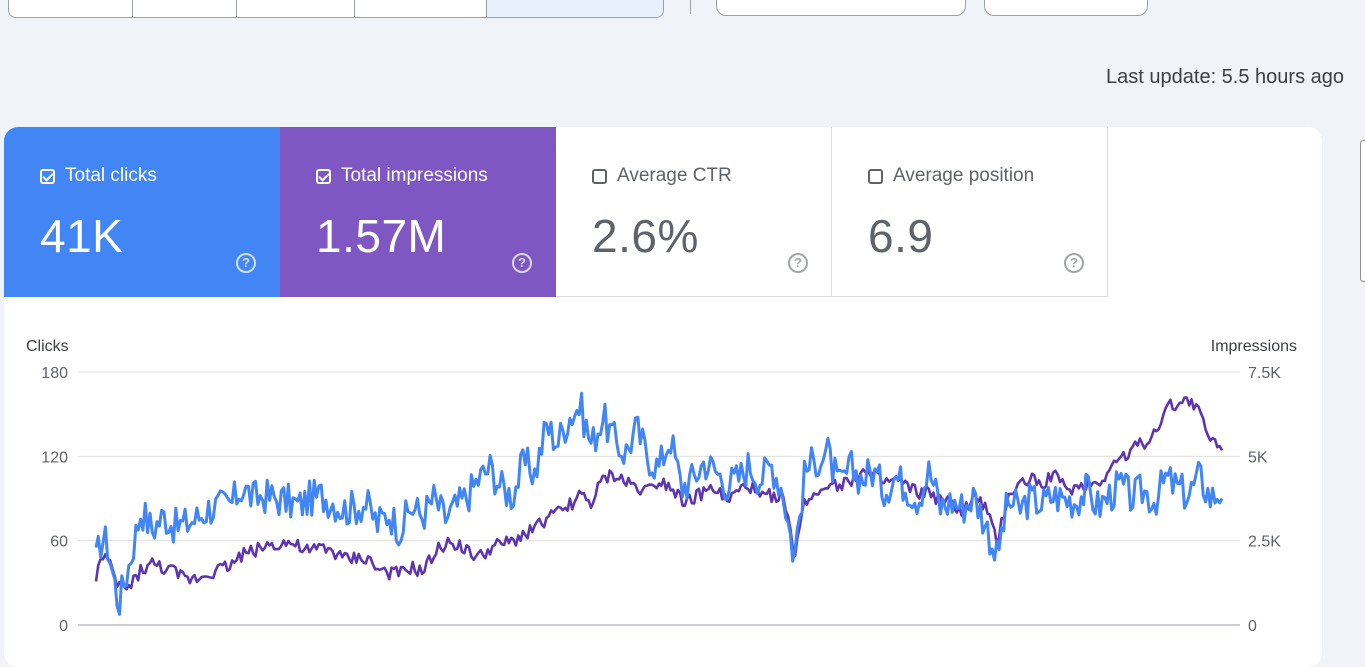 This screenshot has width=1365, height=667. I want to click on metric-total-impressions: Total impressions 1.57M ?, so click(418, 212).